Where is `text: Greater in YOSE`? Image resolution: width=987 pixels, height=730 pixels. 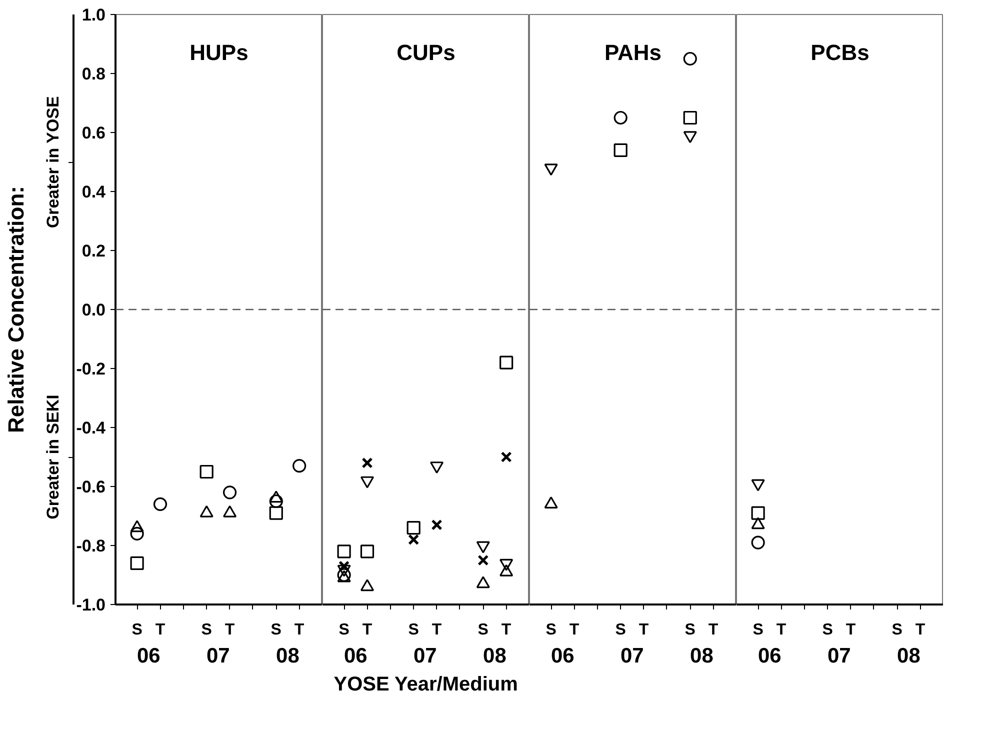 text: Greater in YOSE is located at coordinates (53, 162).